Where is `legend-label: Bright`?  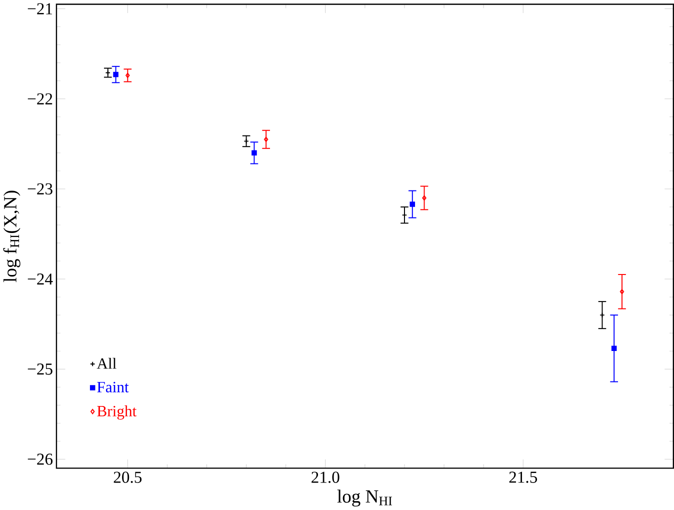 legend-label: Bright is located at coordinates (117, 413).